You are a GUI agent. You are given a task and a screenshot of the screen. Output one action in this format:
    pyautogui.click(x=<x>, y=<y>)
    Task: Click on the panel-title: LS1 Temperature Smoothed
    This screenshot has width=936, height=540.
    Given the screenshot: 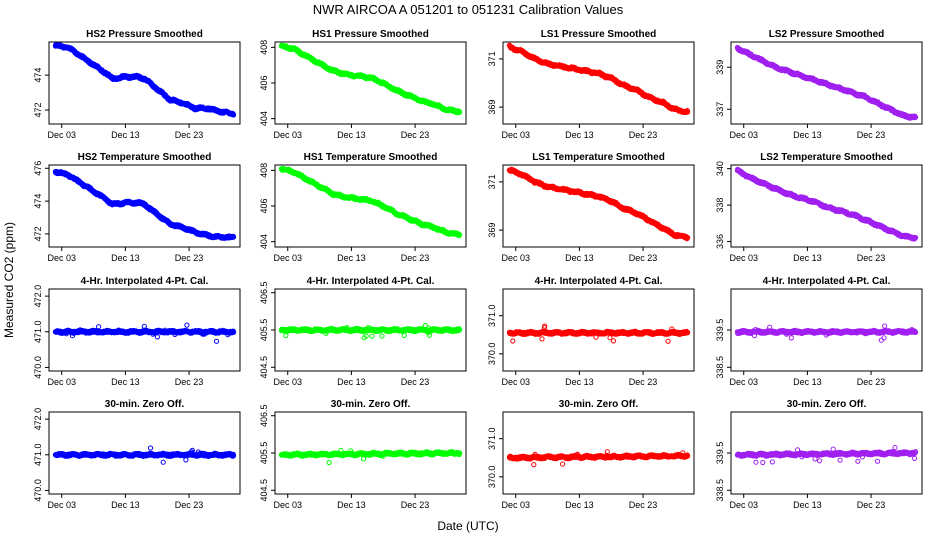 What is the action you would take?
    pyautogui.click(x=598, y=157)
    